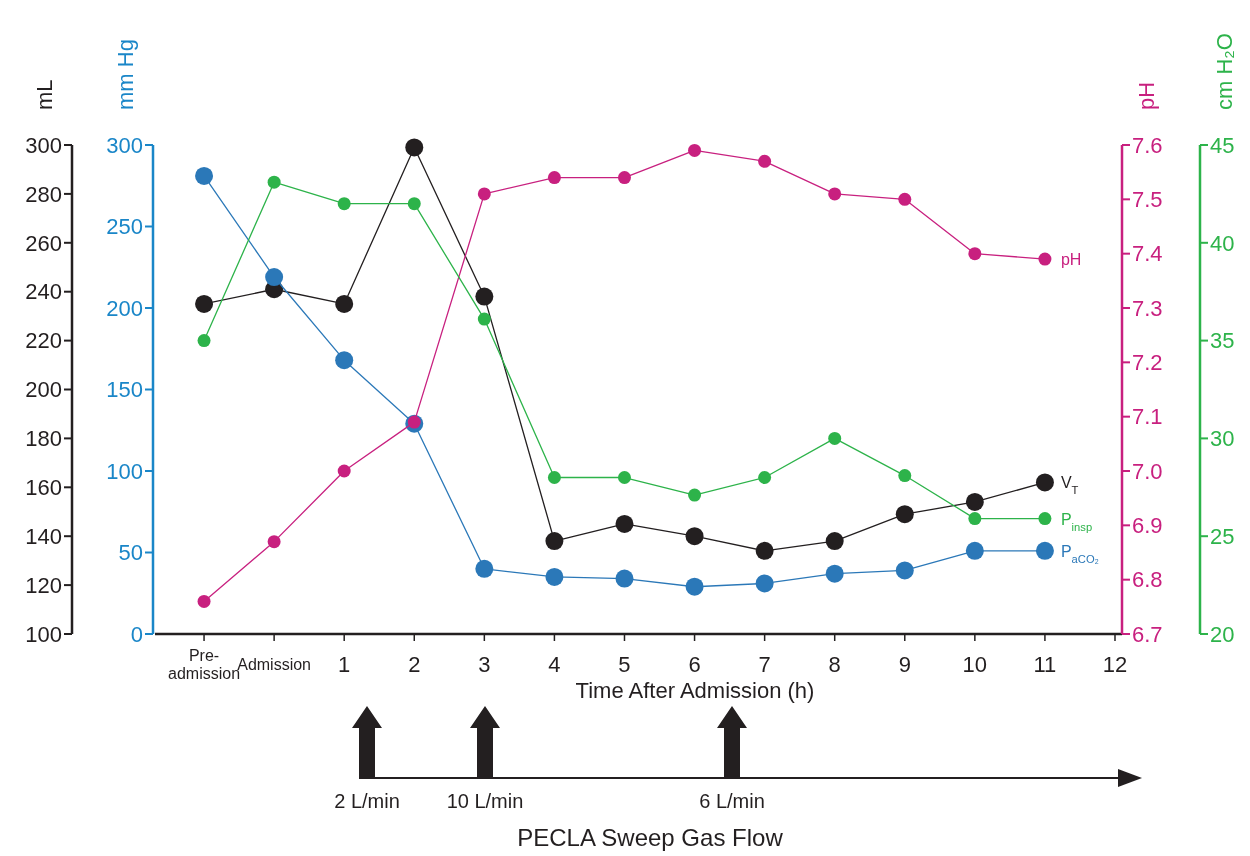  What do you see at coordinates (43, 585) in the screenshot?
I see `y-tick-label: 120` at bounding box center [43, 585].